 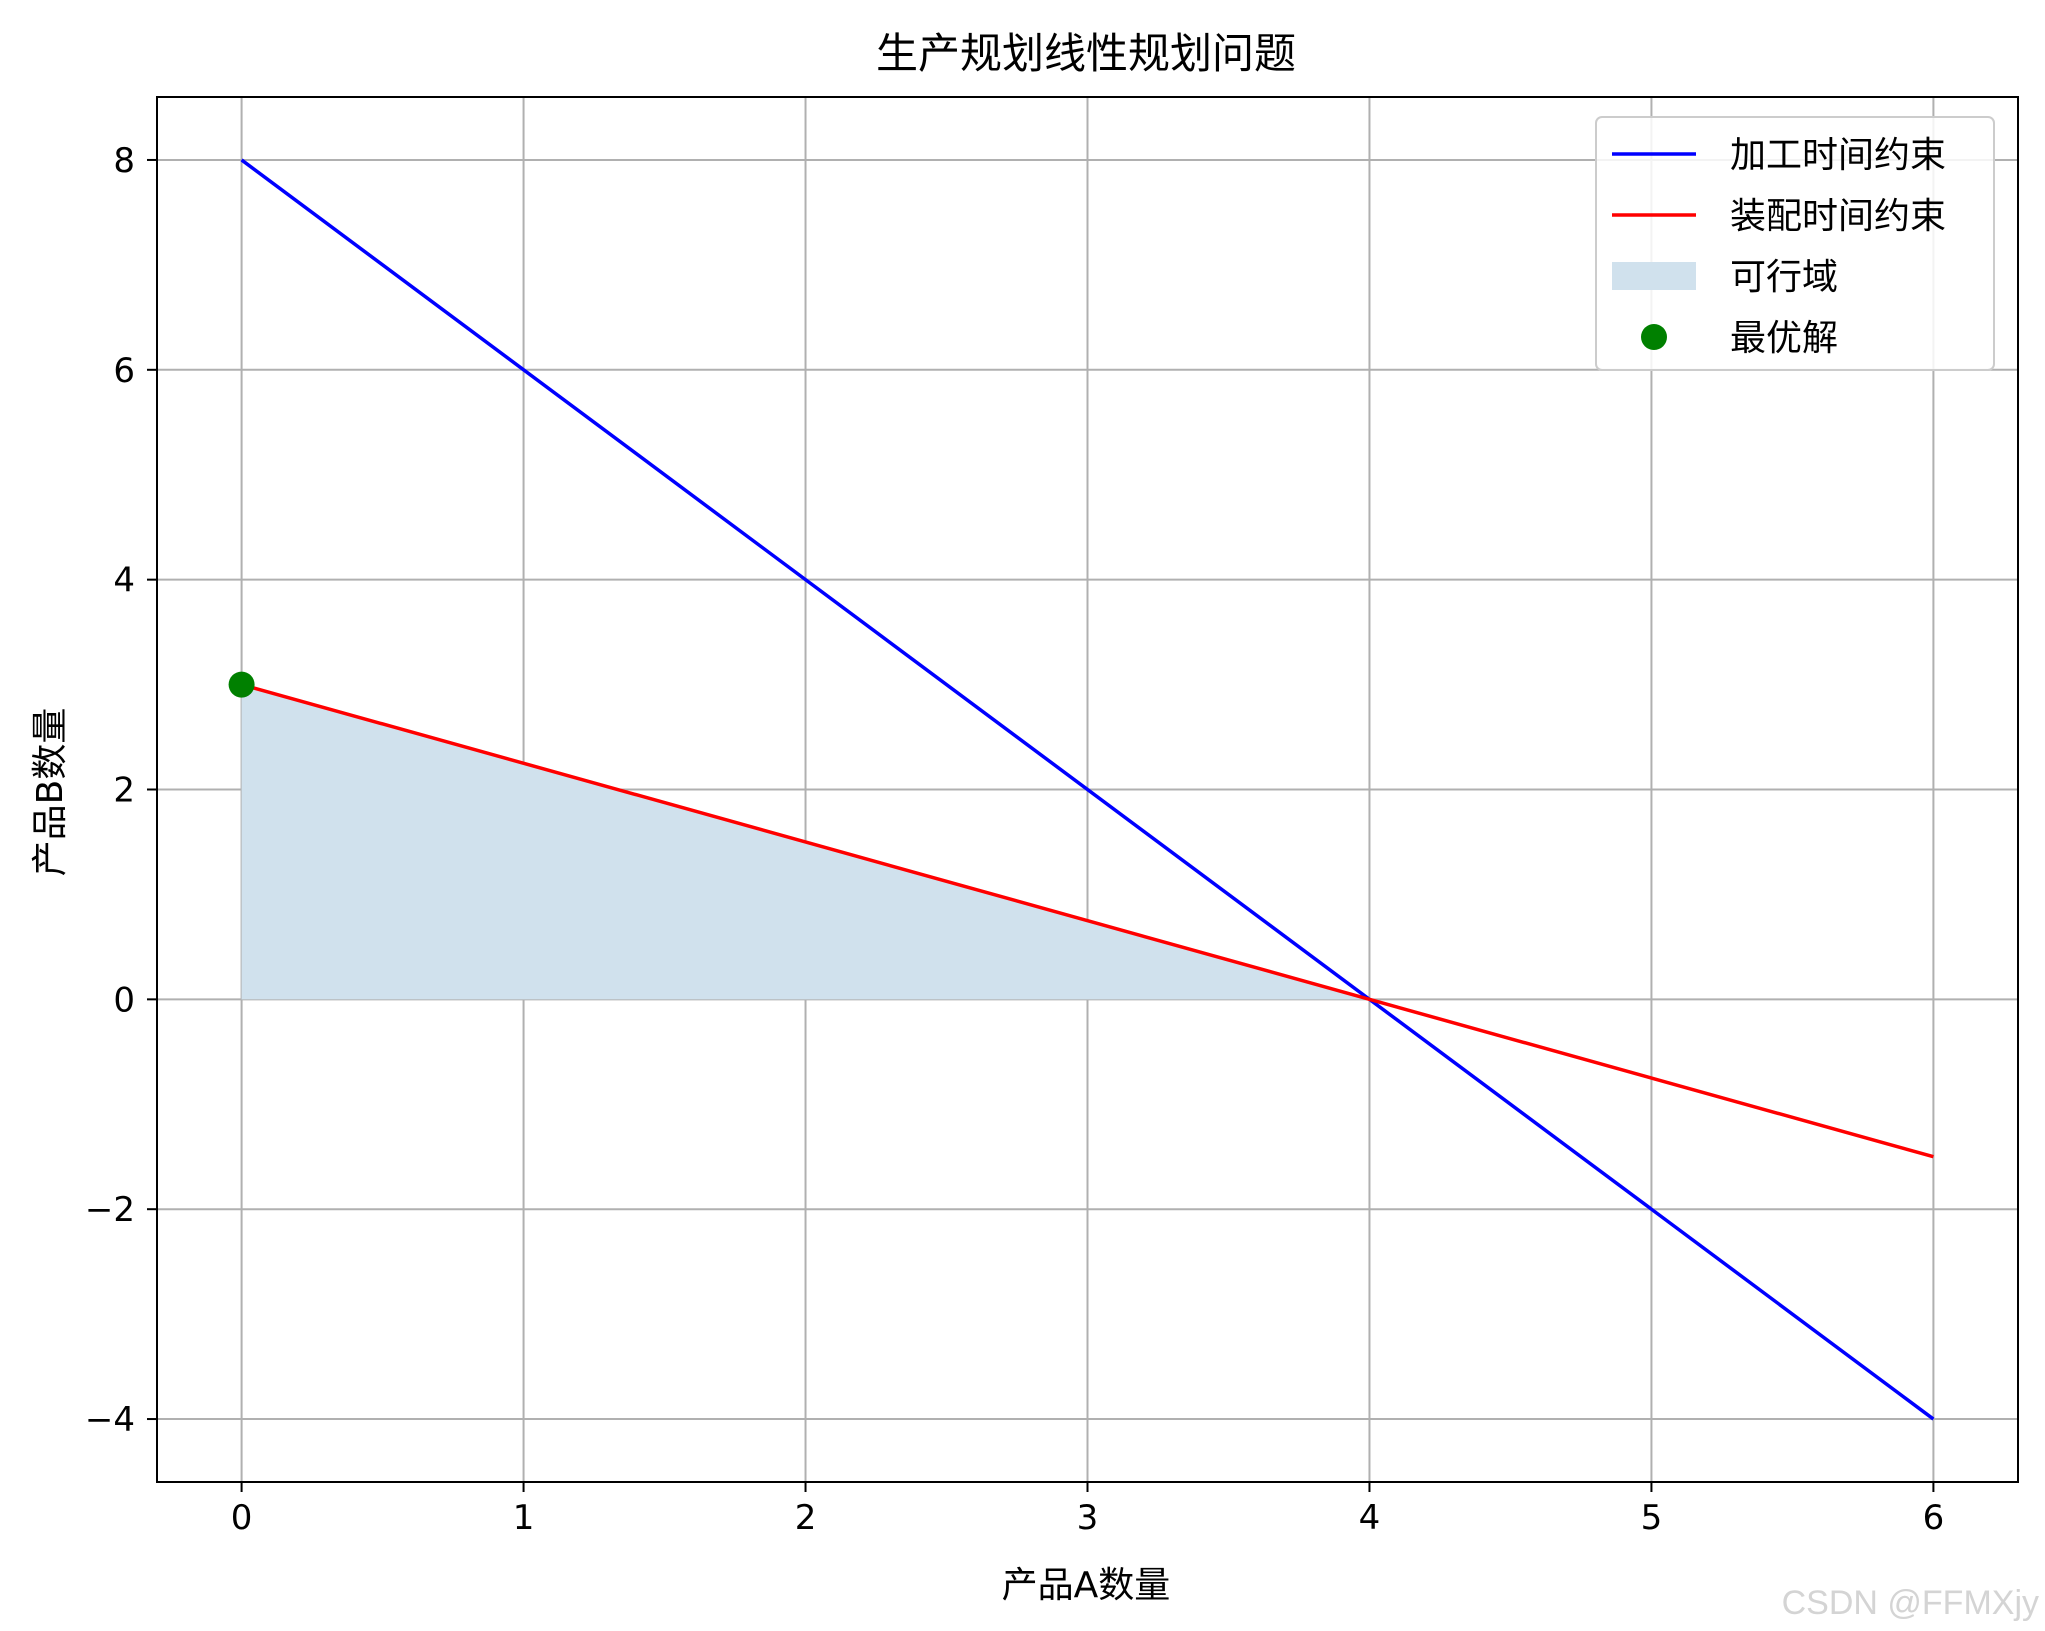 What do you see at coordinates (1784, 277) in the screenshot?
I see `legend-entry-label: 可行域` at bounding box center [1784, 277].